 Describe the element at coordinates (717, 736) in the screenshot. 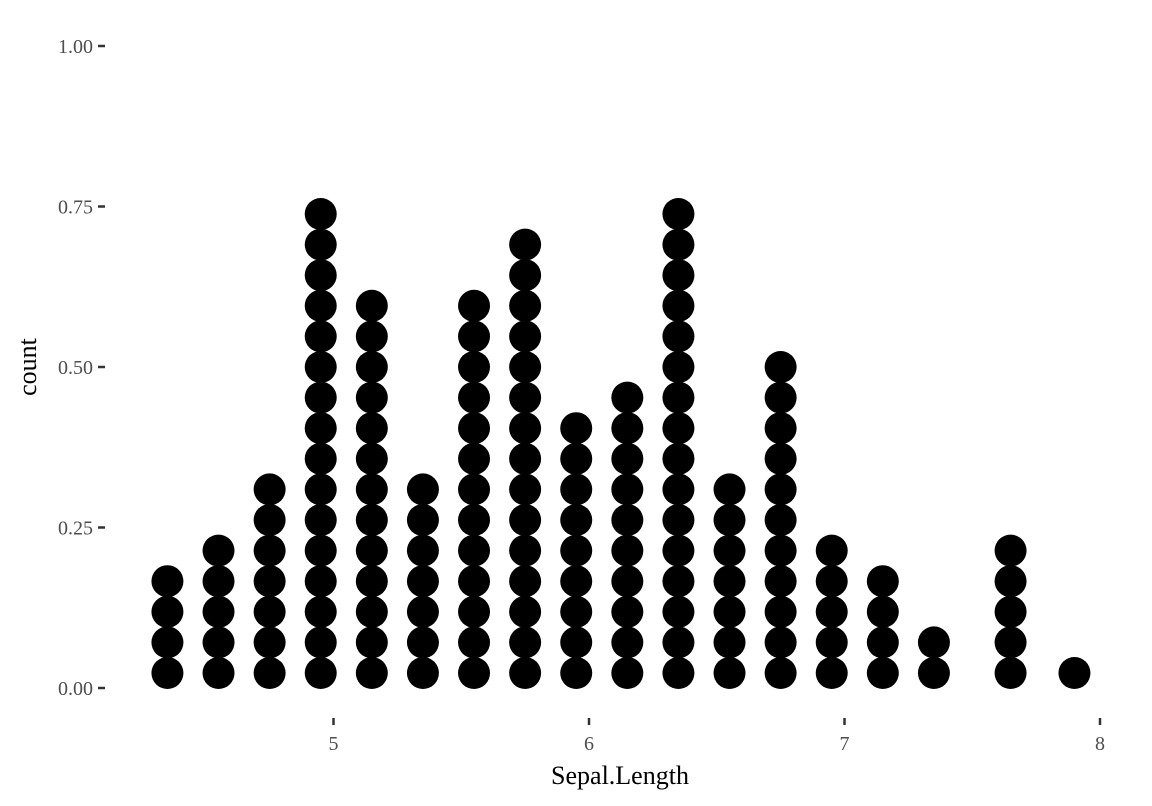

I see `x-axis: 5 6 7 8` at that location.